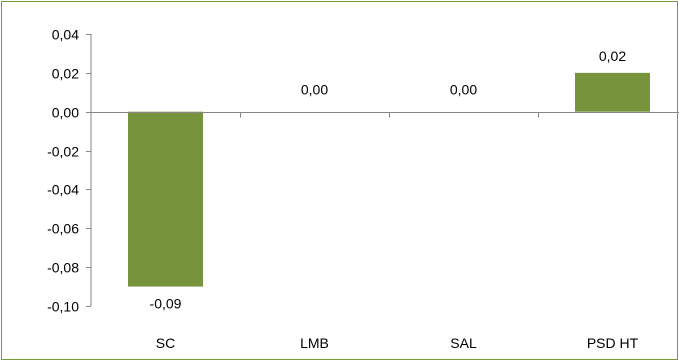  What do you see at coordinates (63, 268) in the screenshot?
I see `y-tick-label: -0,08` at bounding box center [63, 268].